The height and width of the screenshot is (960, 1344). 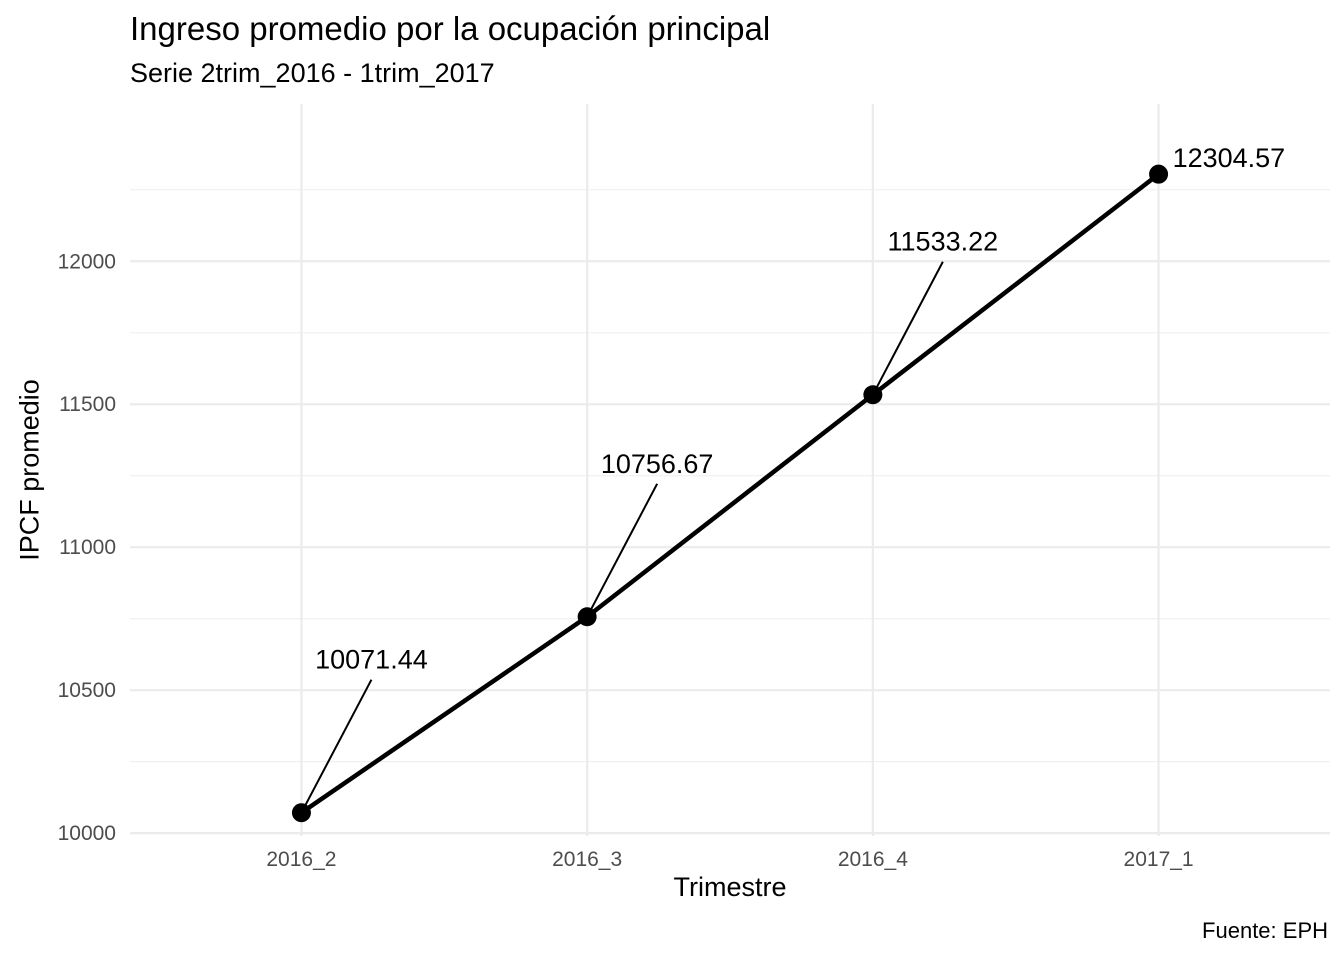 What do you see at coordinates (87, 261) in the screenshot?
I see `y-tick-label: 12000` at bounding box center [87, 261].